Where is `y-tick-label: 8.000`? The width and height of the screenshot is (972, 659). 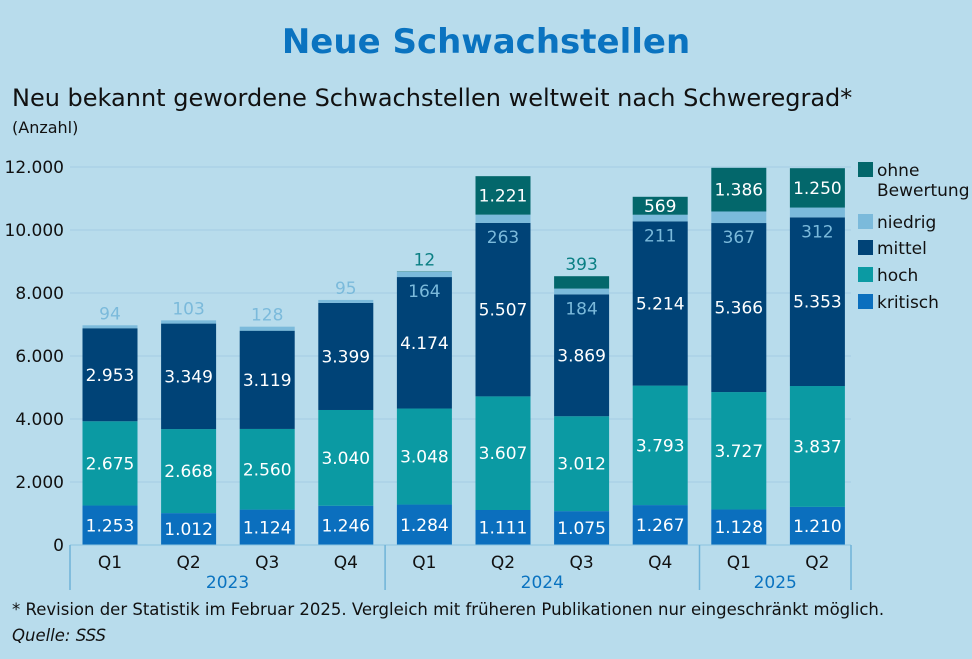 y-tick-label: 8.000 is located at coordinates (39, 294).